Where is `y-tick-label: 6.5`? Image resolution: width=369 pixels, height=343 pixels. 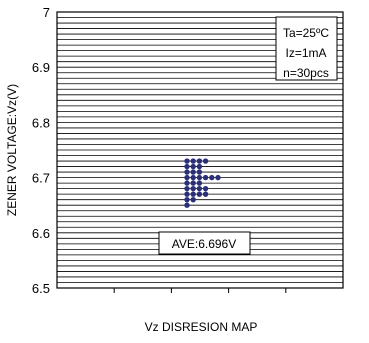
y-tick-label: 6.5 is located at coordinates (41, 288).